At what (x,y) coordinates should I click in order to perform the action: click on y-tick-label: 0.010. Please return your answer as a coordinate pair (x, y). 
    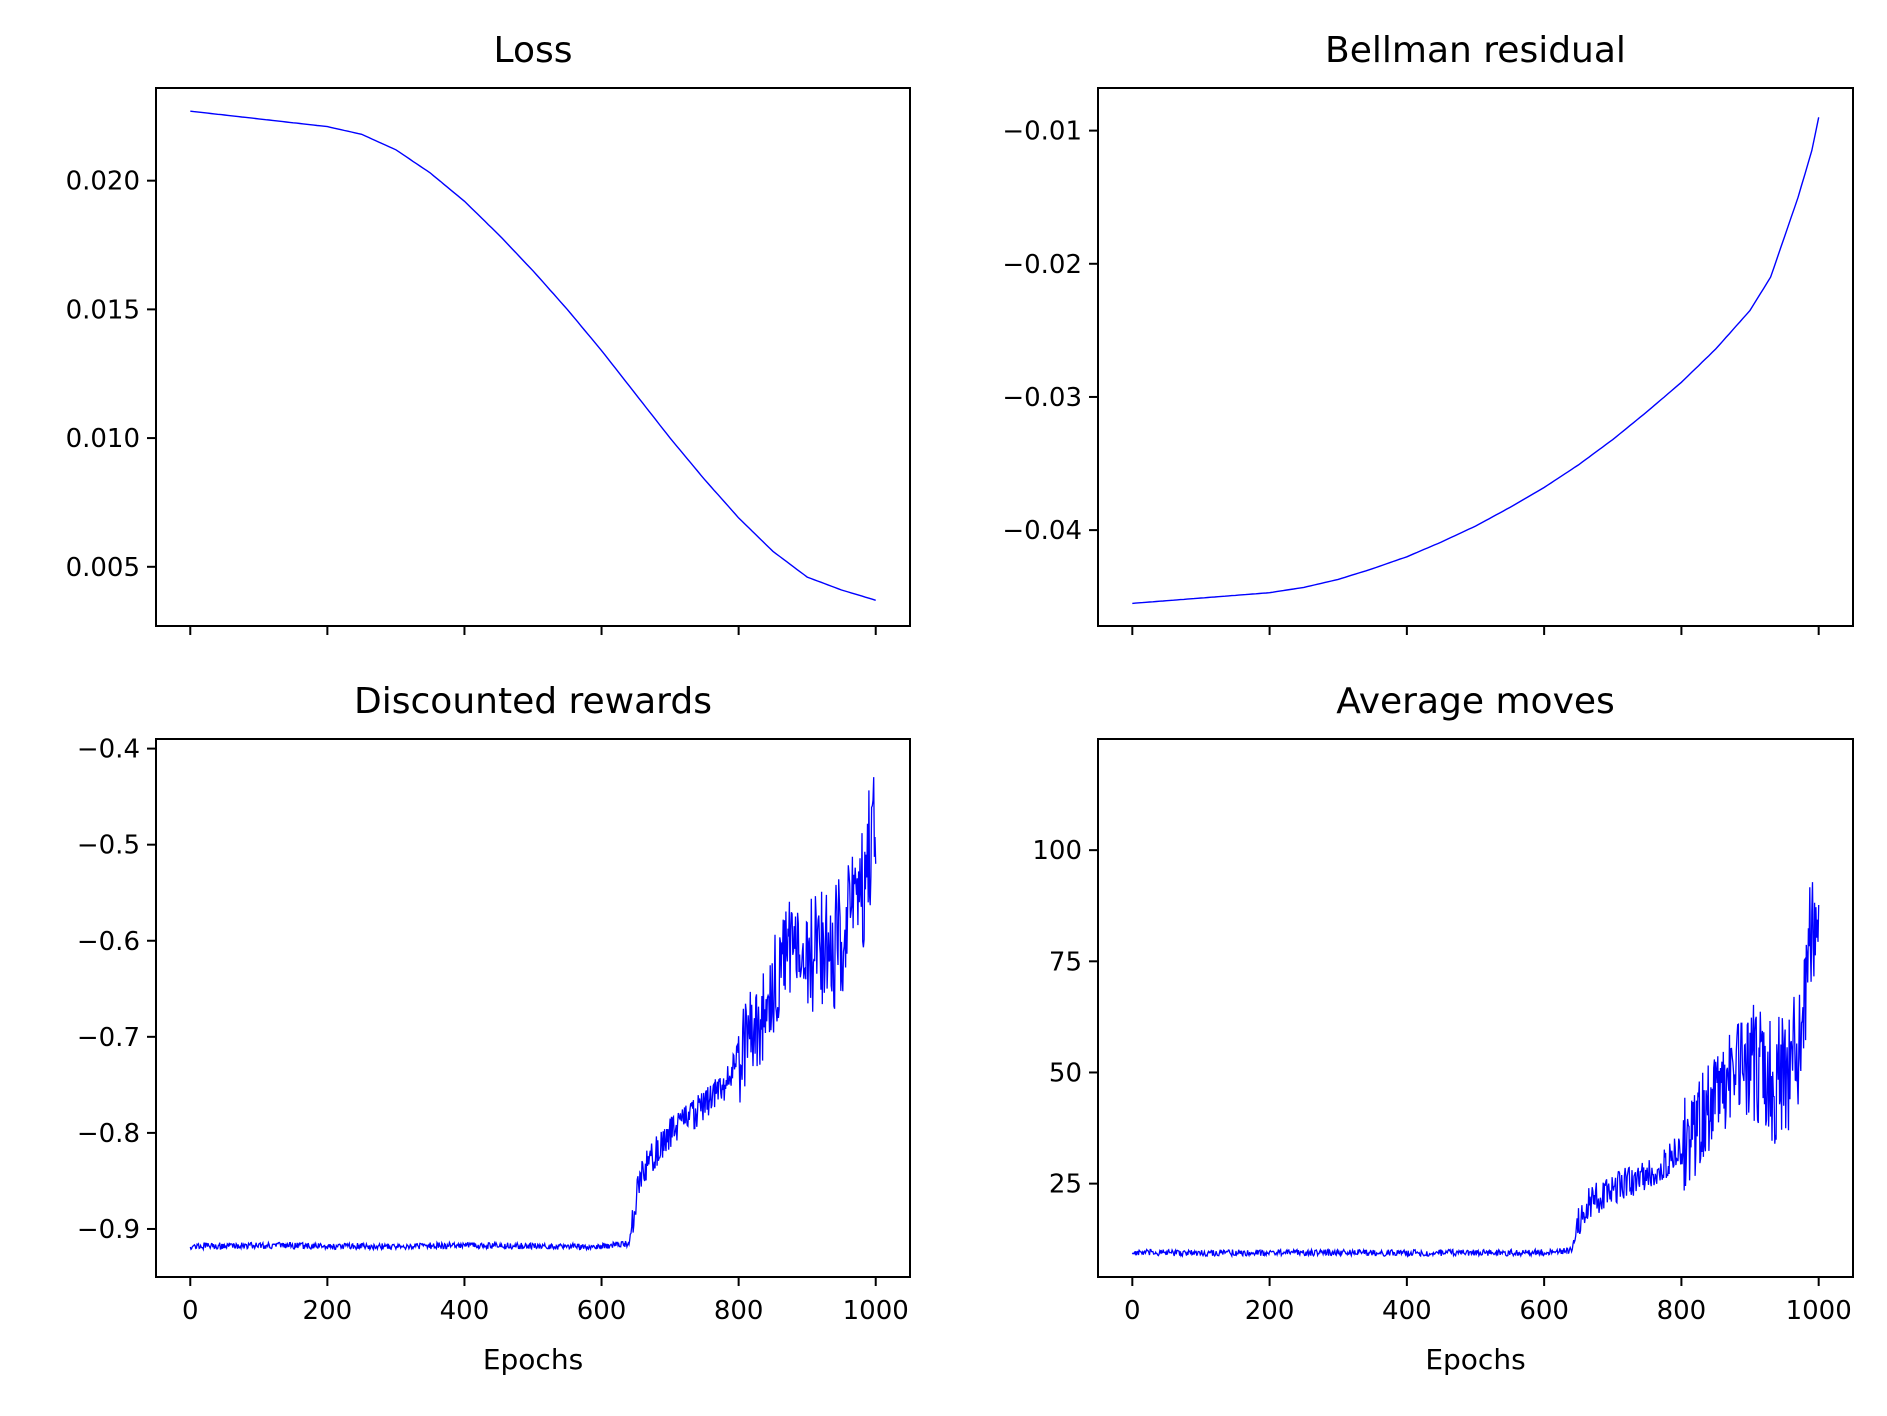
    Looking at the image, I should click on (103, 439).